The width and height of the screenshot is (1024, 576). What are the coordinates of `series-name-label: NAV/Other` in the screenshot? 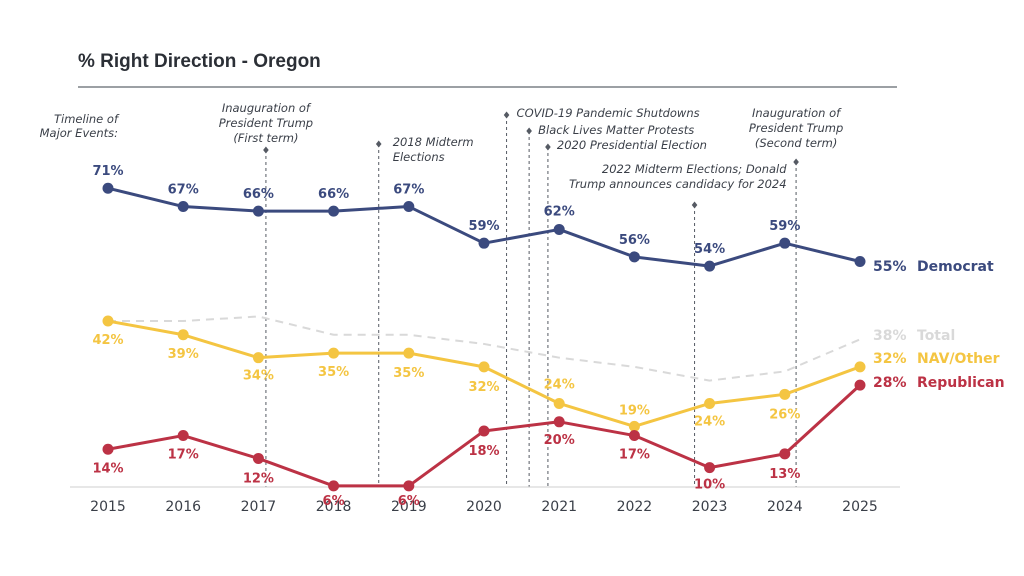 It's located at (958, 359).